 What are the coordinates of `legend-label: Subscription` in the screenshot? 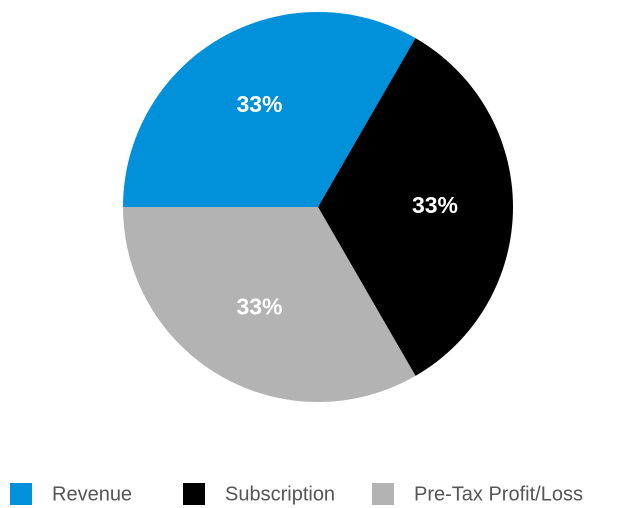 It's located at (280, 494).